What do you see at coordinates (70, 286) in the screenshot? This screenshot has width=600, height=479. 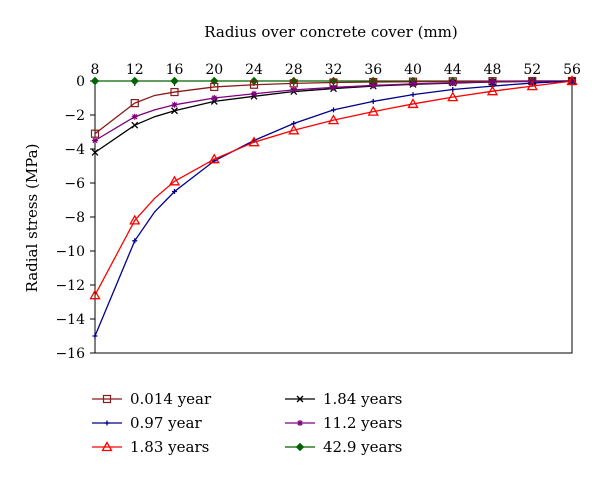 I see `y-tick-label: −12` at bounding box center [70, 286].